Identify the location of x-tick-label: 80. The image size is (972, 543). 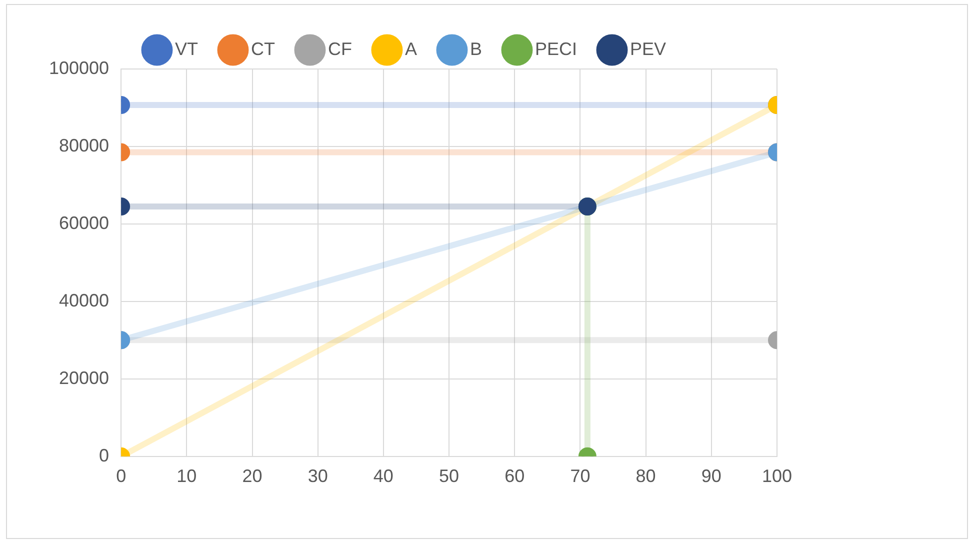
(646, 476).